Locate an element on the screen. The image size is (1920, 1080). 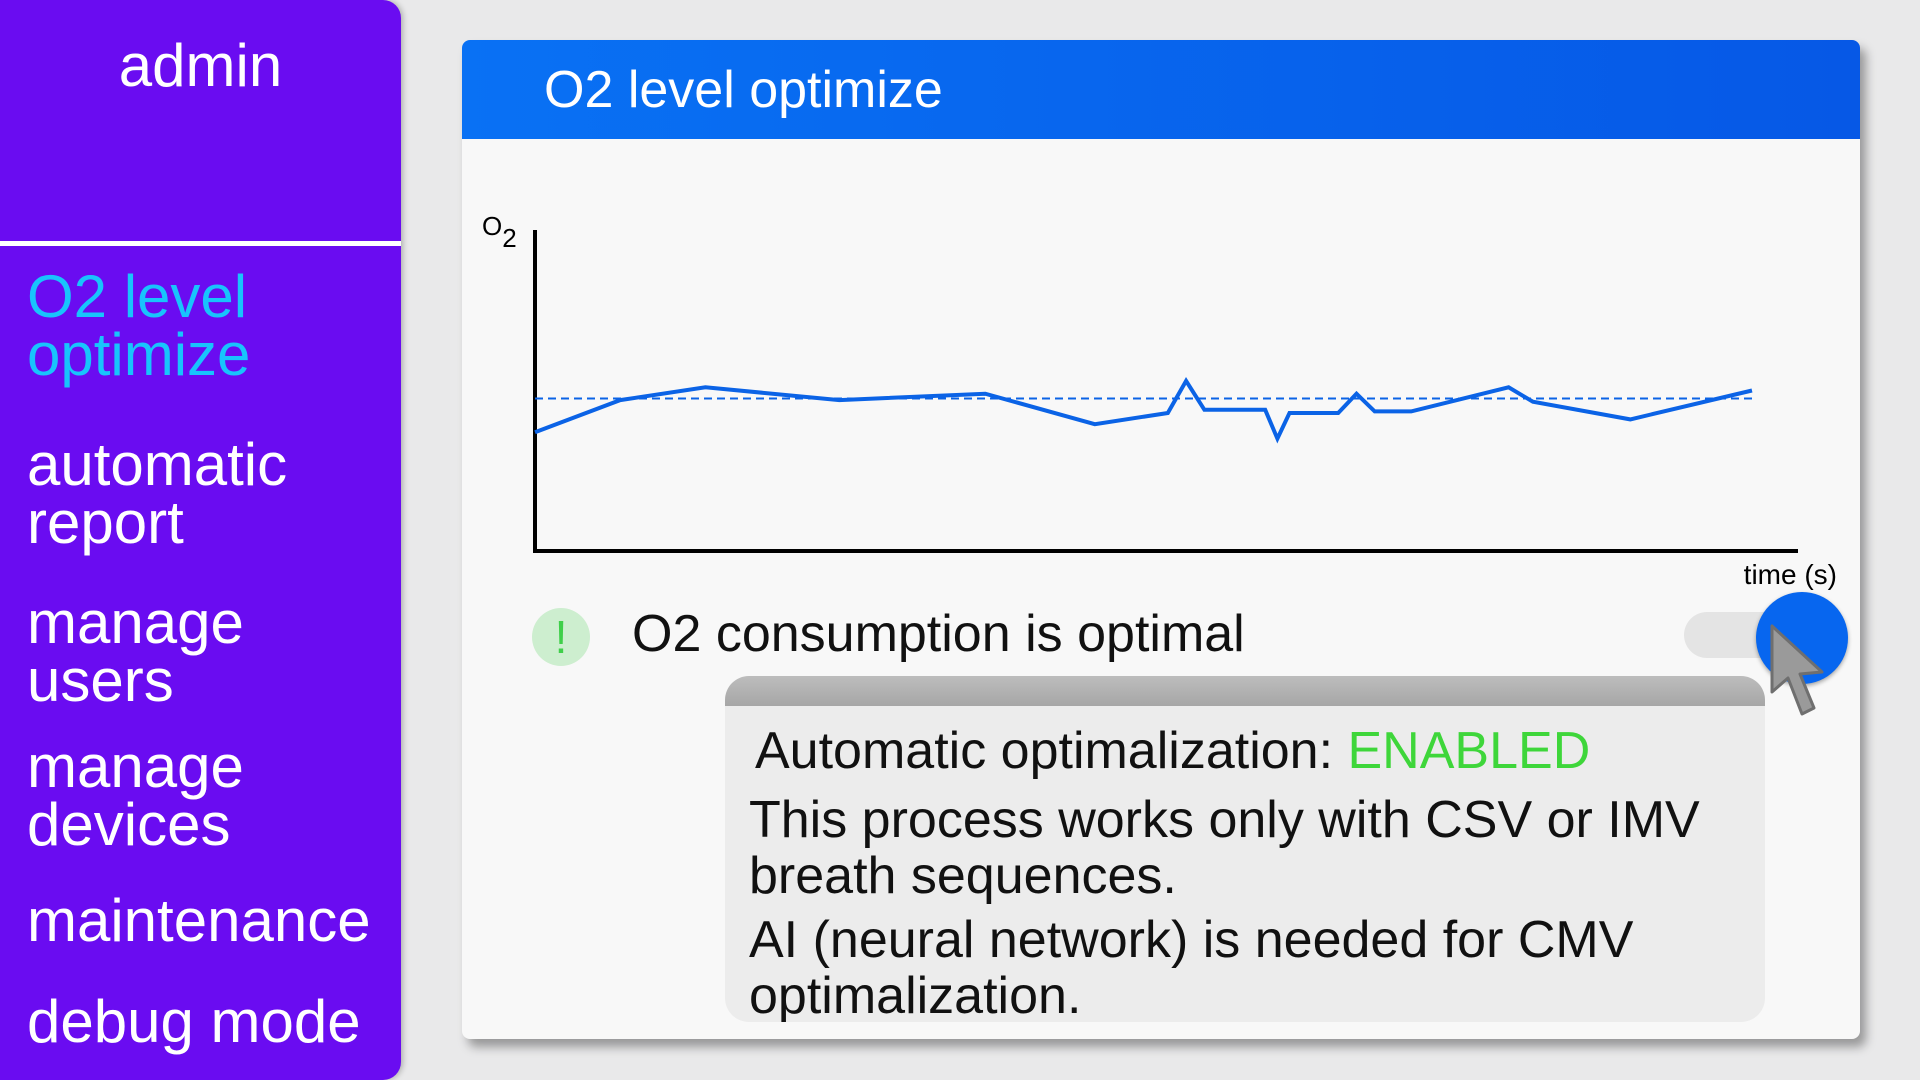
o2-series-line is located at coordinates (1143, 410).